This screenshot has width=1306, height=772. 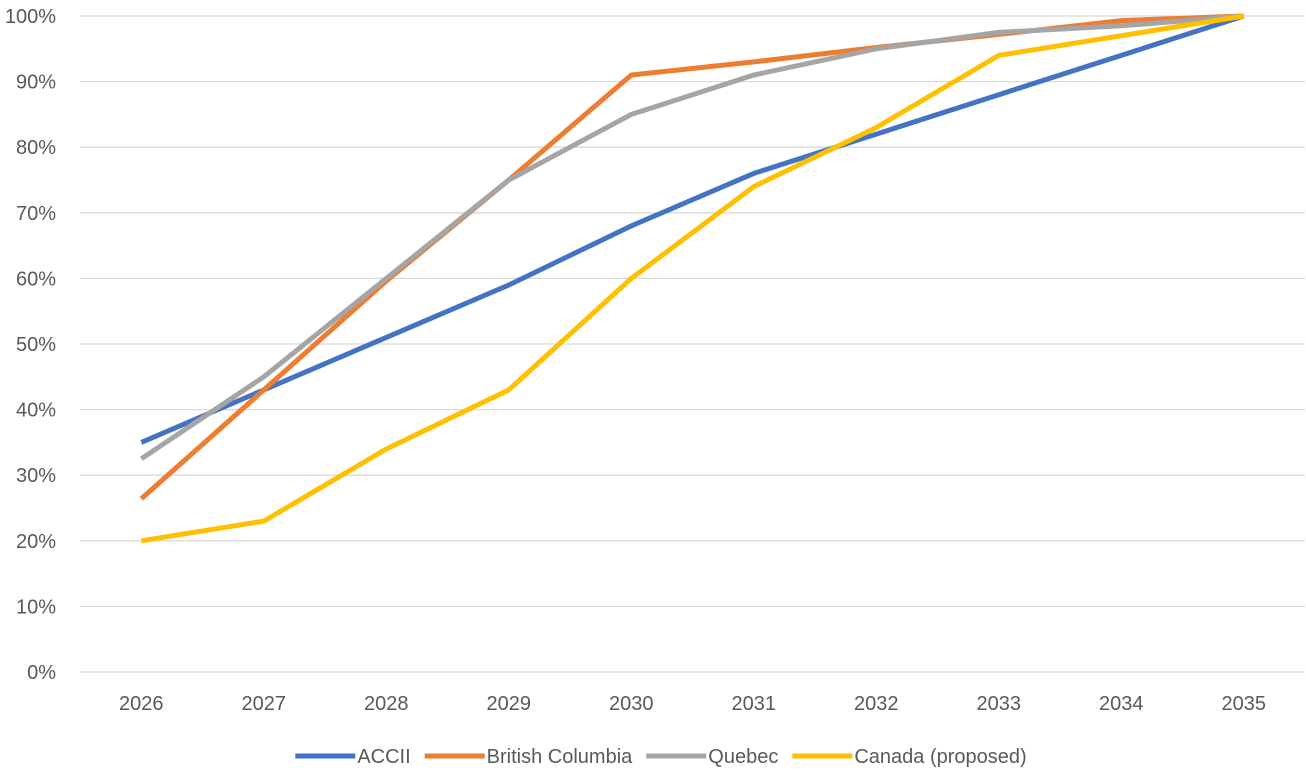 I want to click on y-tick-label: 30%, so click(x=36, y=476).